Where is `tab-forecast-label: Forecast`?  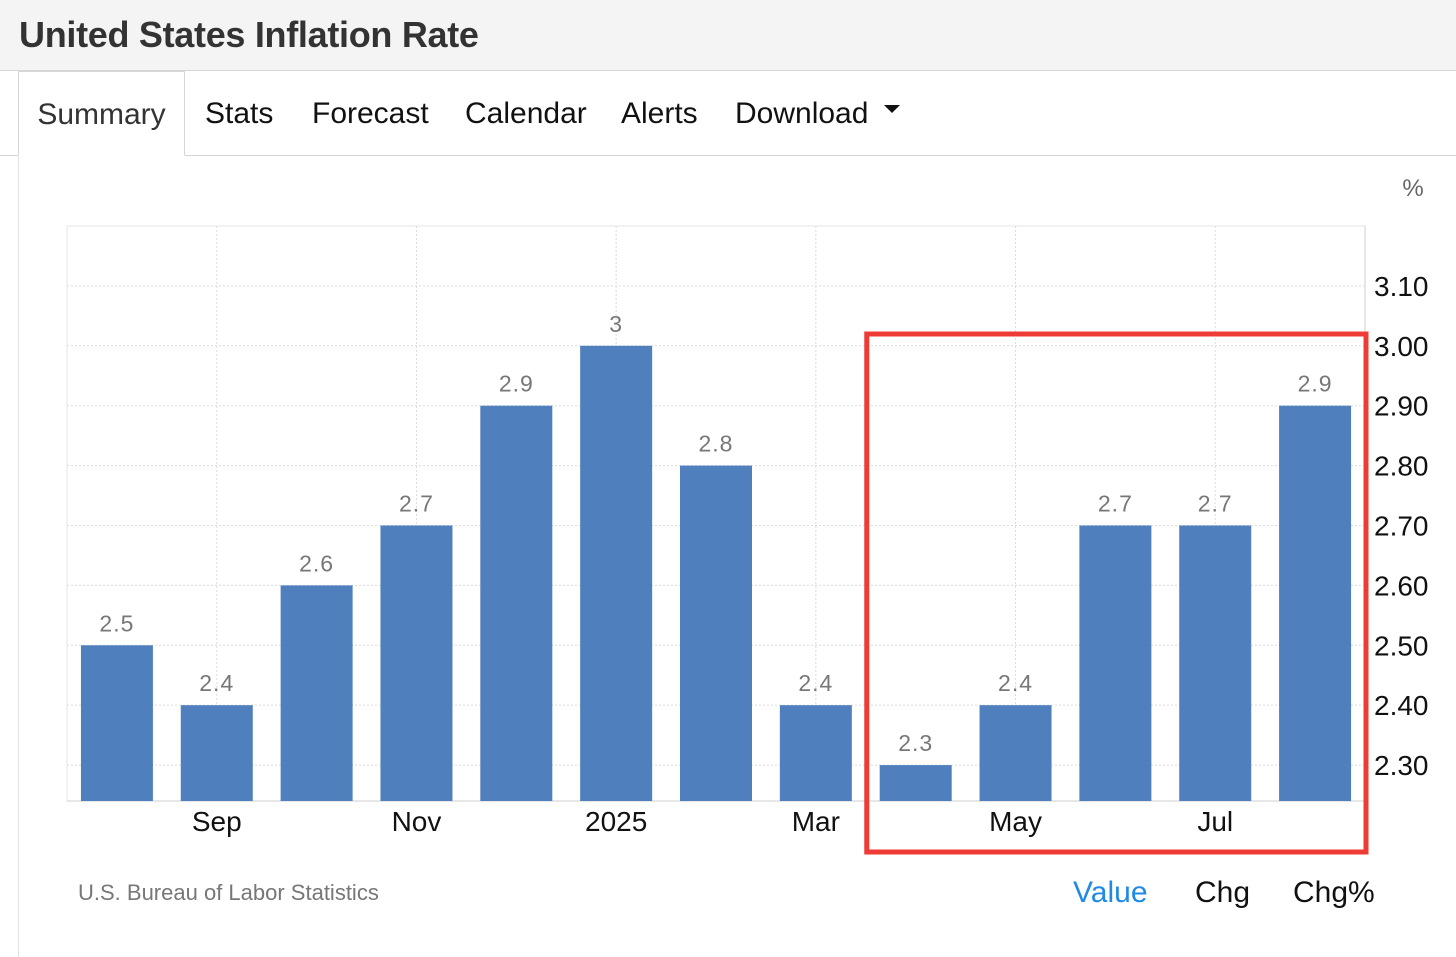 tab-forecast-label: Forecast is located at coordinates (370, 113).